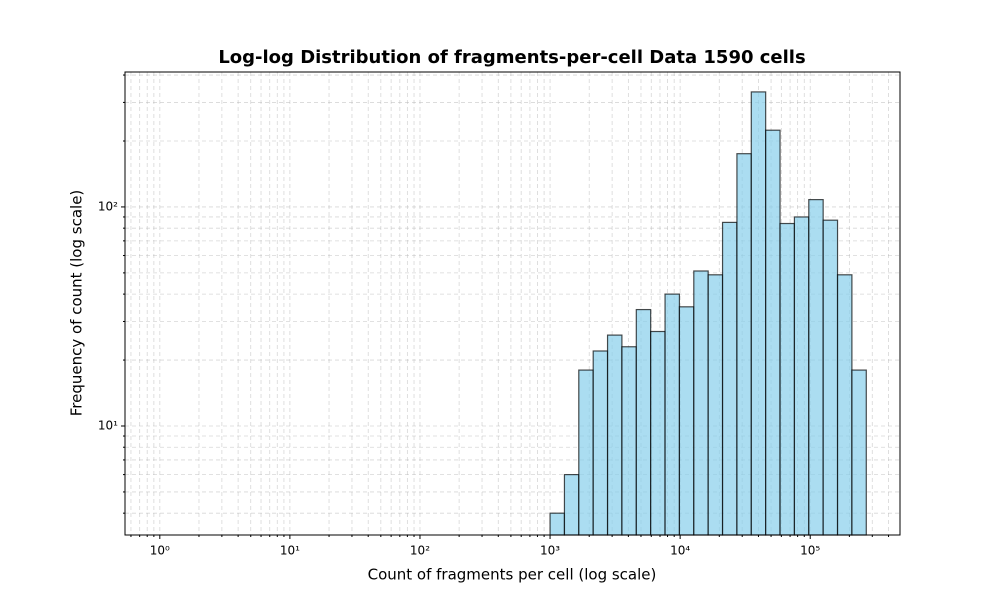 This screenshot has width=1000, height=600. What do you see at coordinates (290, 551) in the screenshot?
I see `x-tick-label: 10¹` at bounding box center [290, 551].